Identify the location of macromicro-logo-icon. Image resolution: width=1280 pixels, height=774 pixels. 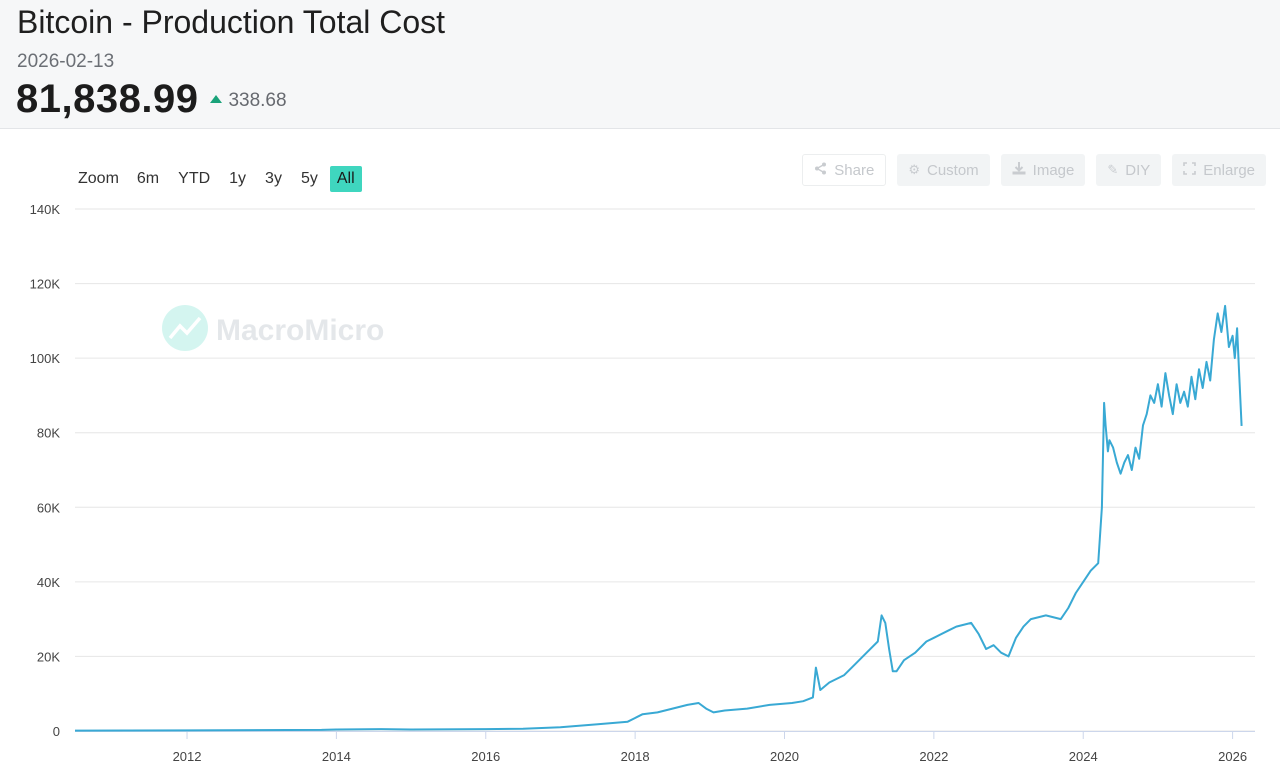
(185, 328).